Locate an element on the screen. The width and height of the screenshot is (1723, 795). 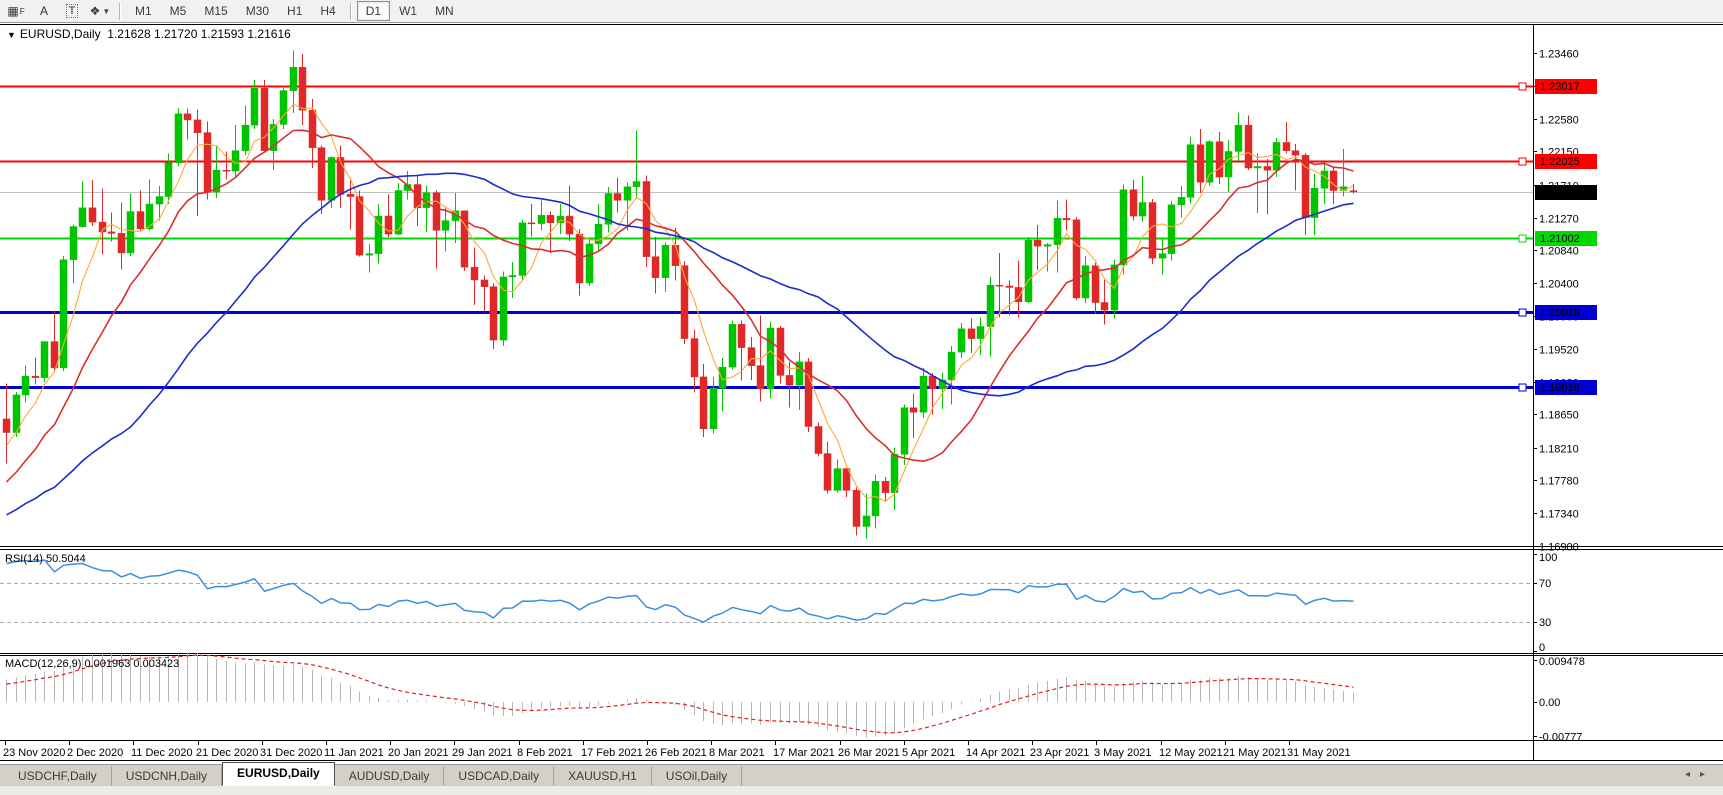
tab-usoil-daily: USOil,Daily is located at coordinates (697, 776).